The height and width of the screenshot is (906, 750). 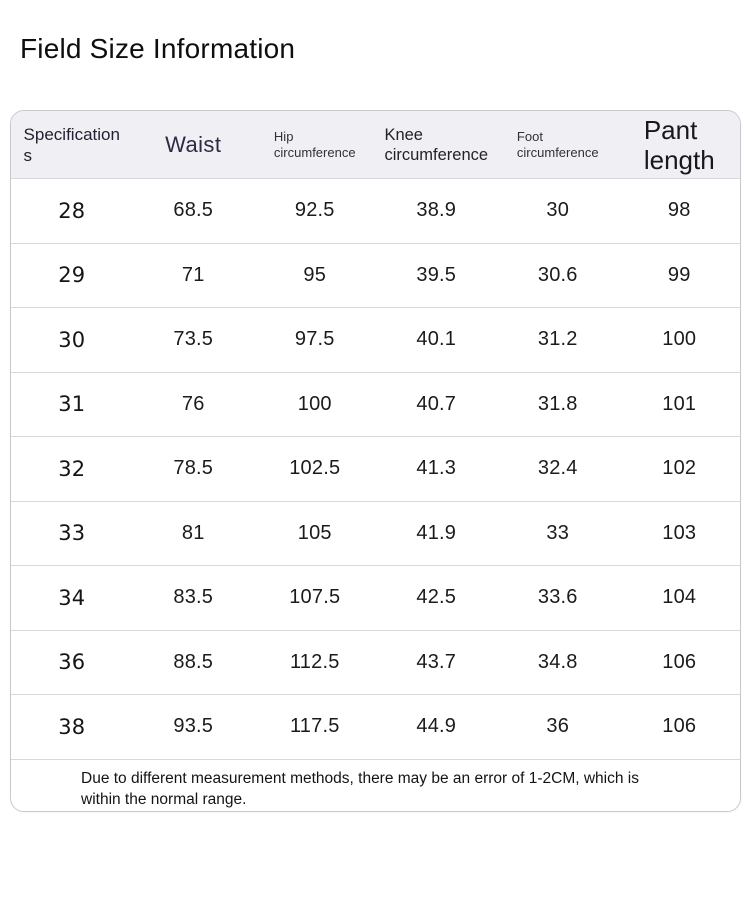 I want to click on header-hip-circumference: Hip circumference, so click(x=315, y=144).